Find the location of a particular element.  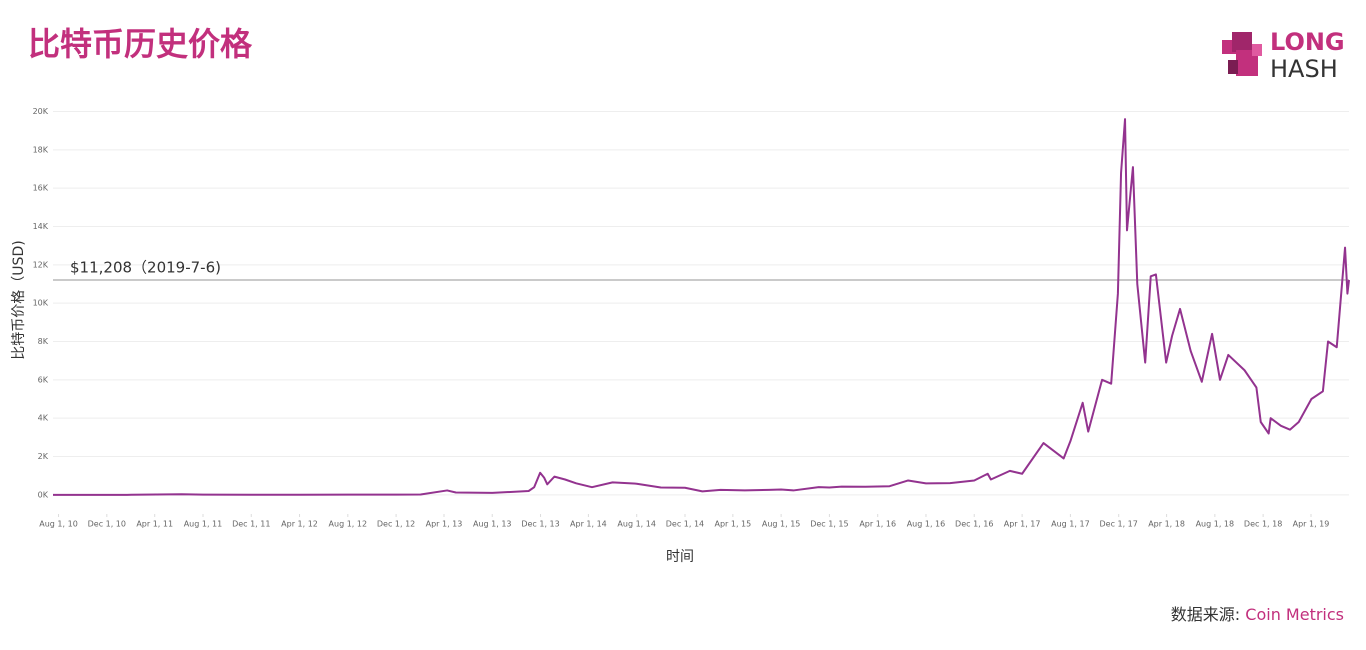

x-tick-label: Aug 1, 15 is located at coordinates (781, 524).